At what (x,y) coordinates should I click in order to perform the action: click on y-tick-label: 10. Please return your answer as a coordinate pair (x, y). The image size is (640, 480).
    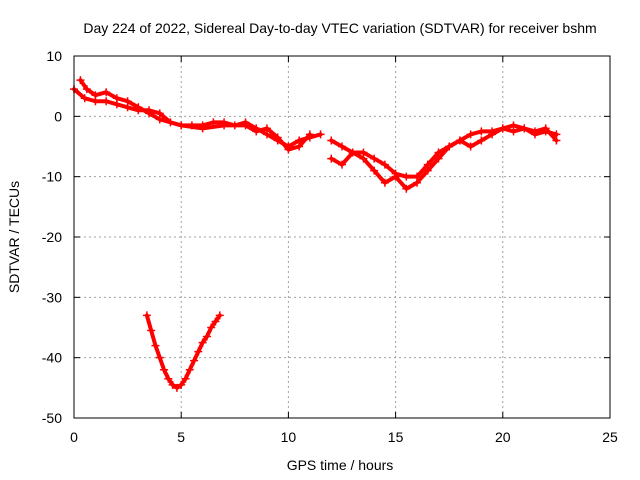
    Looking at the image, I should click on (54, 56).